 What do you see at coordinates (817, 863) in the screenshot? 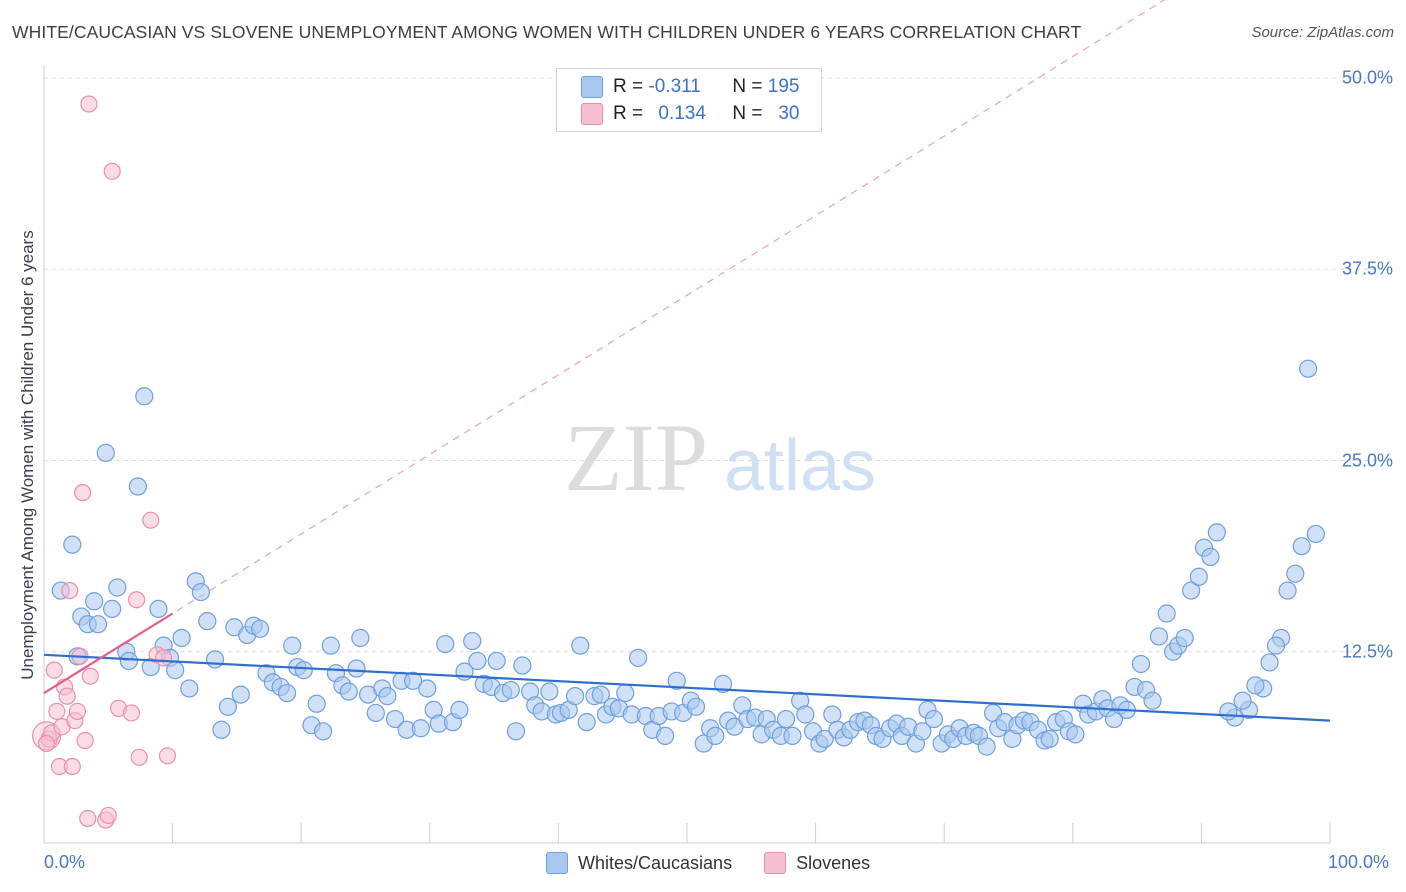
I see `legend-item-slovenes: Slovenes` at bounding box center [817, 863].